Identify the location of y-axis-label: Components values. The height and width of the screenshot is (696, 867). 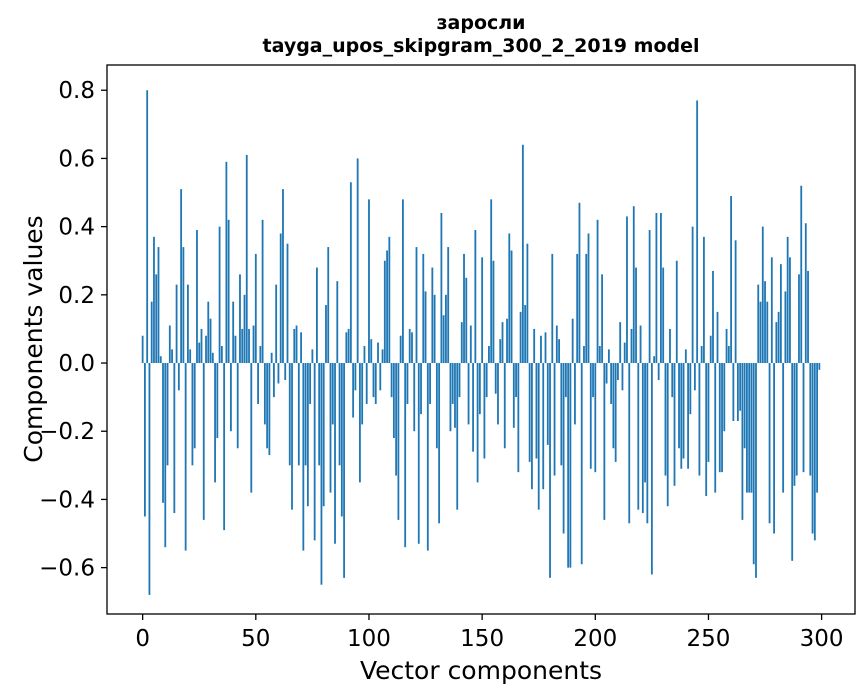
(33, 338).